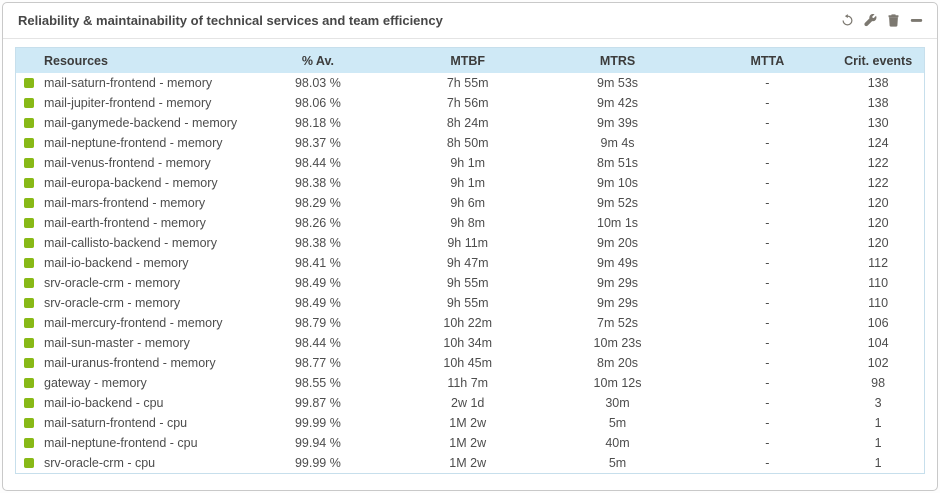 This screenshot has height=493, width=940. What do you see at coordinates (318, 263) in the screenshot?
I see `availability-value: 98.41 %` at bounding box center [318, 263].